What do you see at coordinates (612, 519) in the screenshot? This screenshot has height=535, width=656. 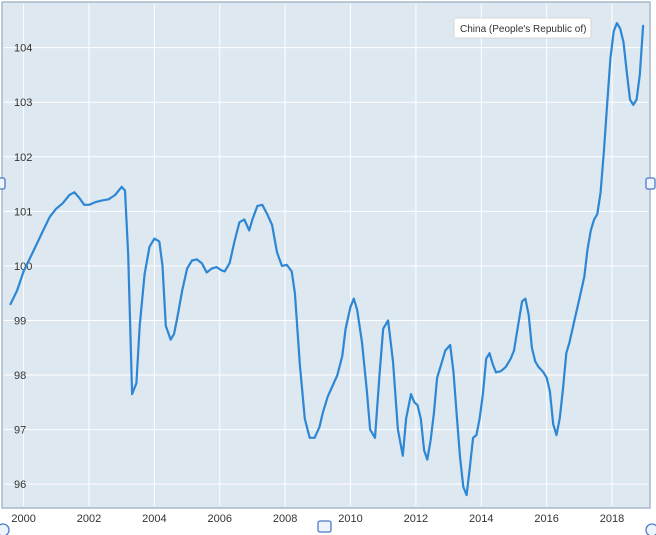 I see `x-tick-label: 2018` at bounding box center [612, 519].